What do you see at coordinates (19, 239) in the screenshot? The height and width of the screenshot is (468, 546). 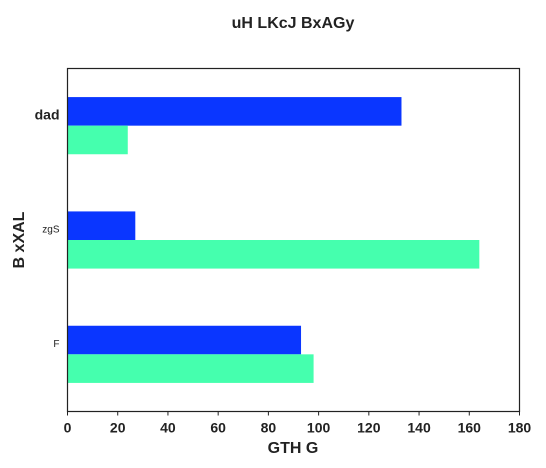 I see `y-axis-label: B xXAL` at bounding box center [19, 239].